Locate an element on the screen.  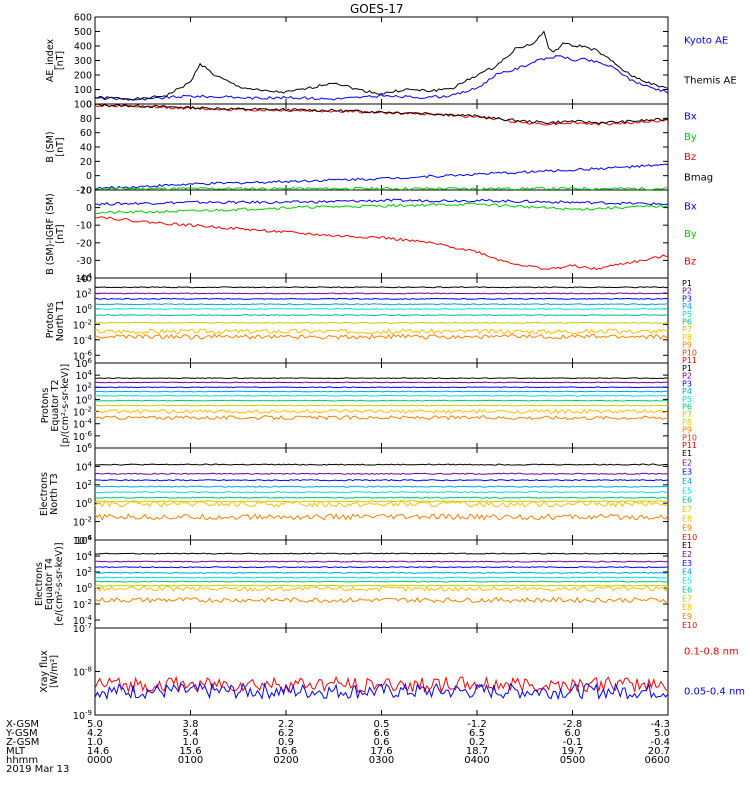
footer-value: 0100 is located at coordinates (190, 760).